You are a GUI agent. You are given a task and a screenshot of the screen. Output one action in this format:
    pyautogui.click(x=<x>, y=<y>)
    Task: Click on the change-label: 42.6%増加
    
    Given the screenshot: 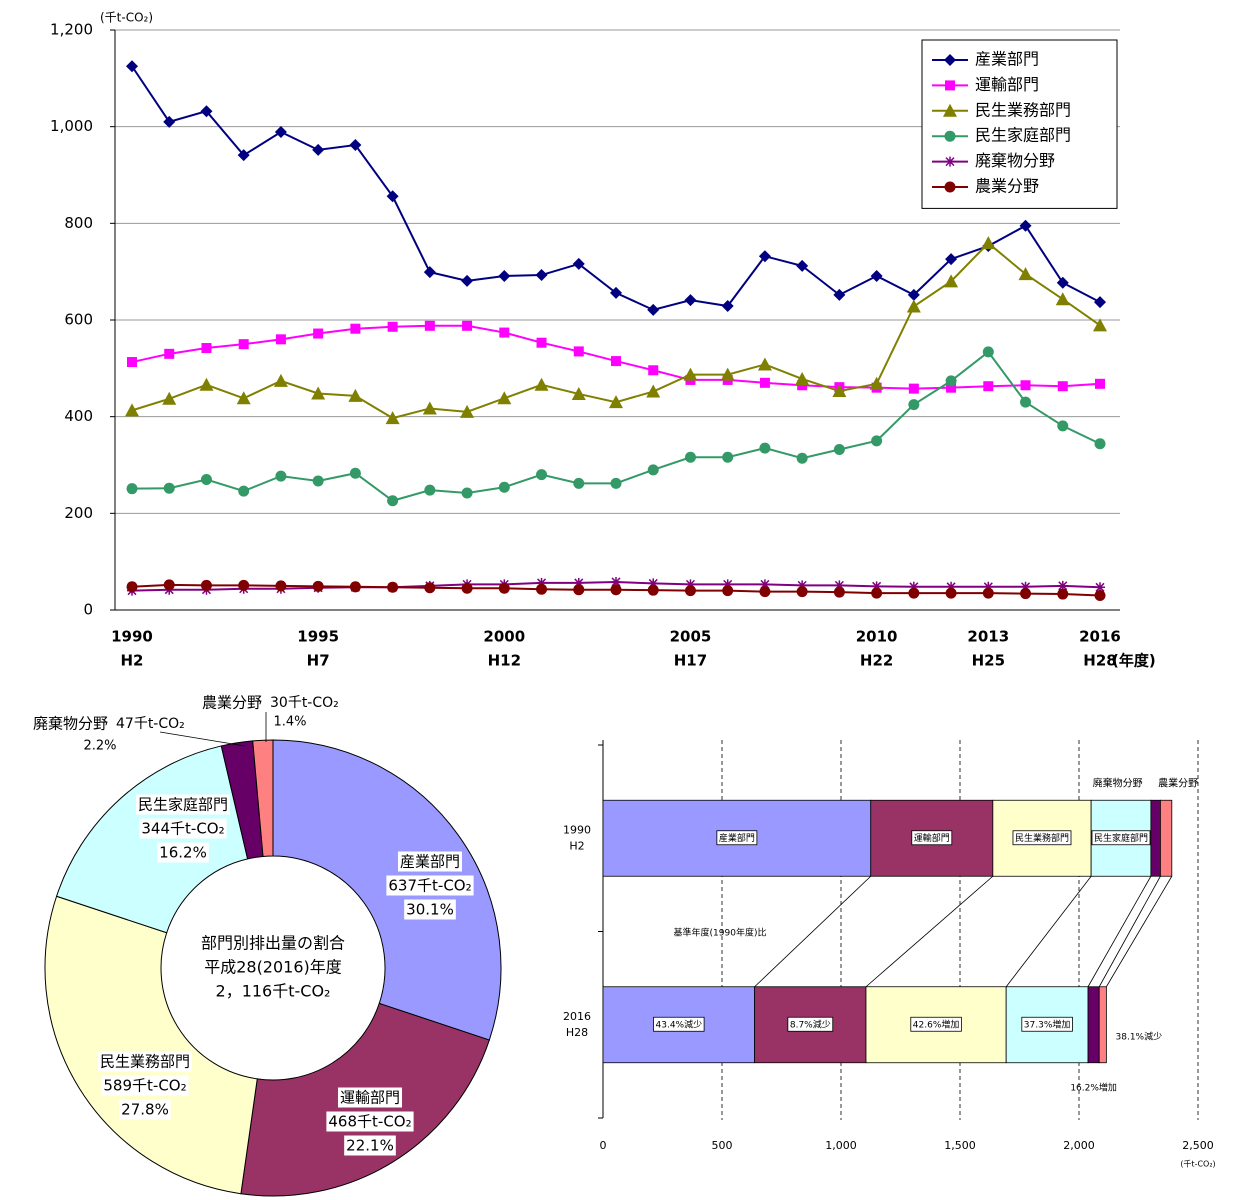 What is the action you would take?
    pyautogui.click(x=936, y=1024)
    